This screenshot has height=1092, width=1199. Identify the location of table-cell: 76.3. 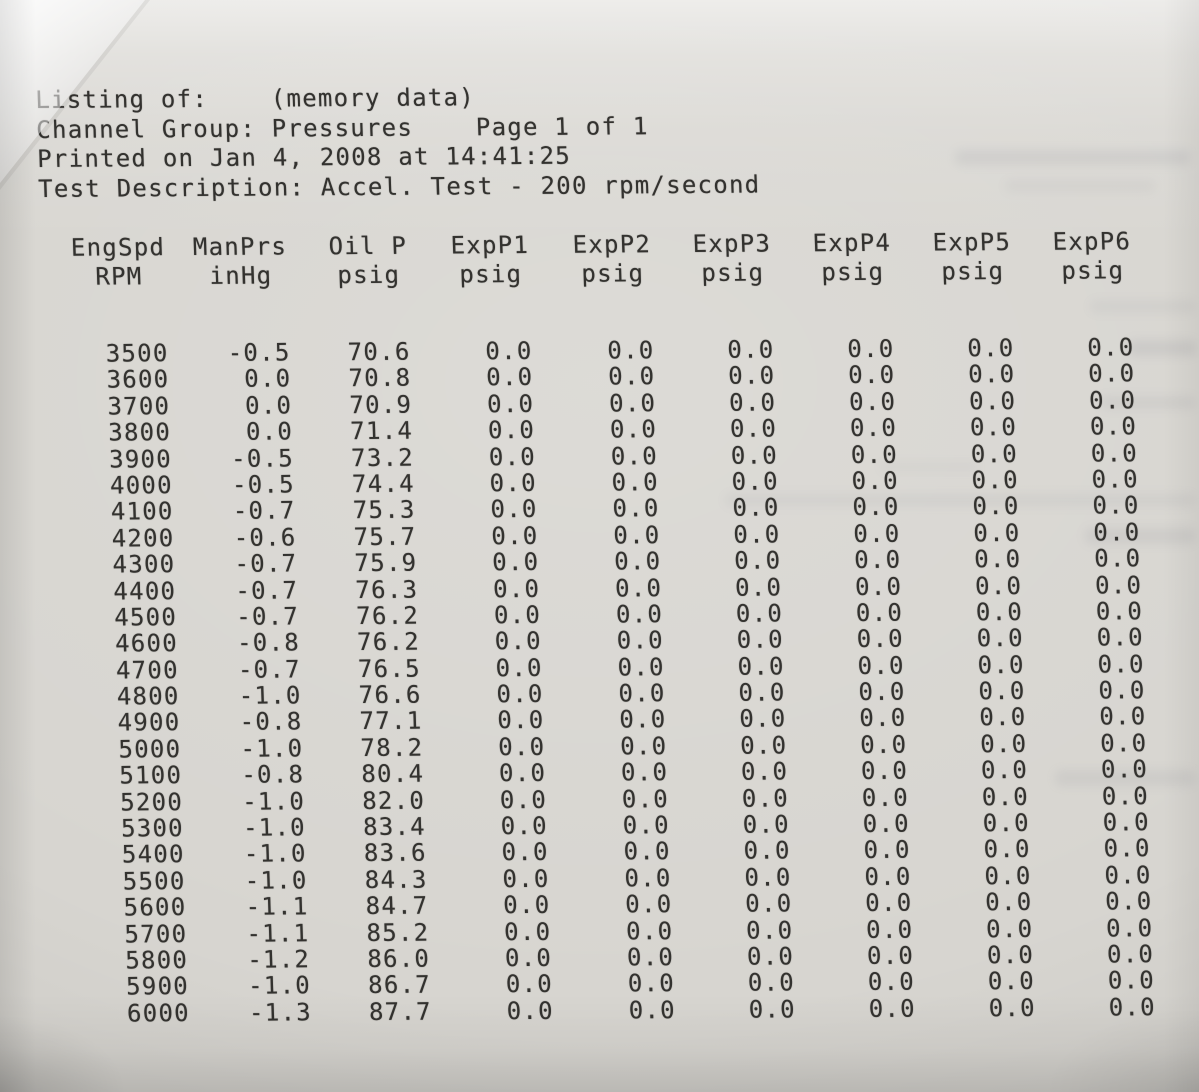
(386, 589).